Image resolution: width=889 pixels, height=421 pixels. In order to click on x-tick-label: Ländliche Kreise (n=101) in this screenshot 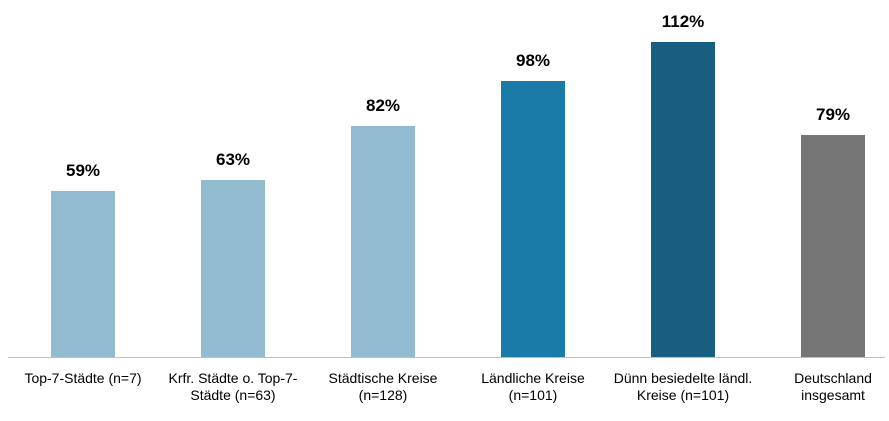, I will do `click(533, 386)`.